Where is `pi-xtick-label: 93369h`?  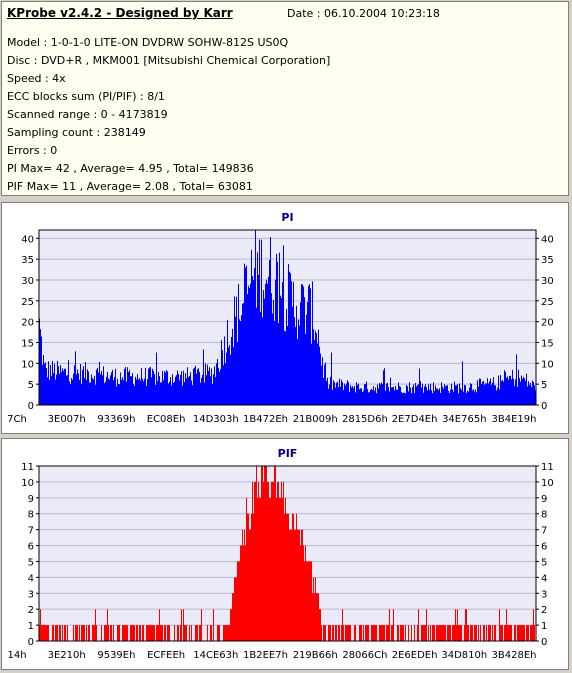 pi-xtick-label: 93369h is located at coordinates (116, 419).